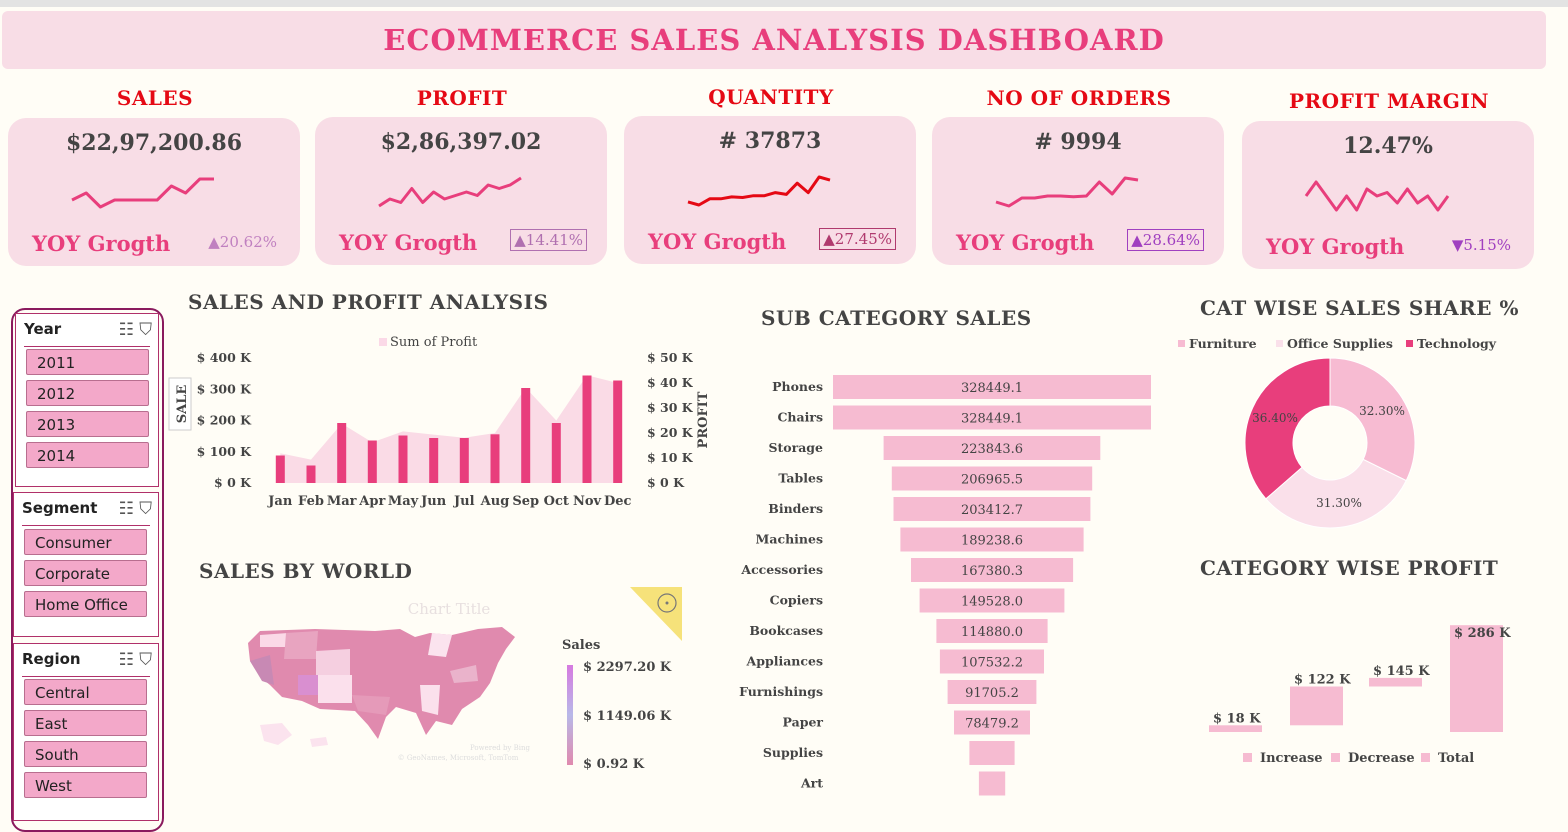  Describe the element at coordinates (154, 143) in the screenshot. I see `kpi-value: $22,97,200.86` at that location.